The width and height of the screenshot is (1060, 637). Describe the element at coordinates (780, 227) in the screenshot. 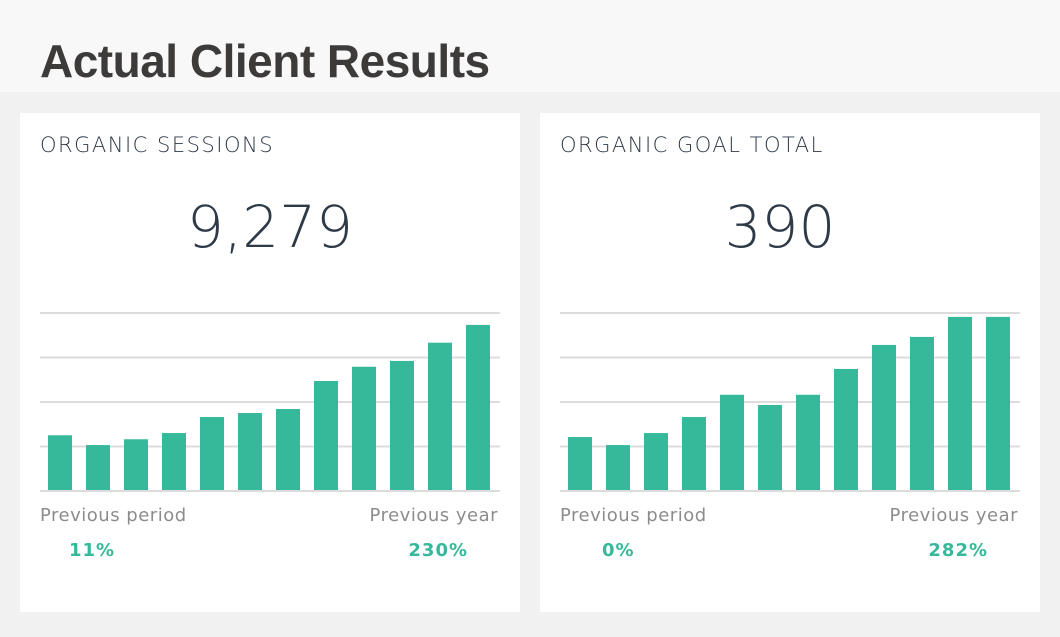

I see `metric-value: 390` at that location.